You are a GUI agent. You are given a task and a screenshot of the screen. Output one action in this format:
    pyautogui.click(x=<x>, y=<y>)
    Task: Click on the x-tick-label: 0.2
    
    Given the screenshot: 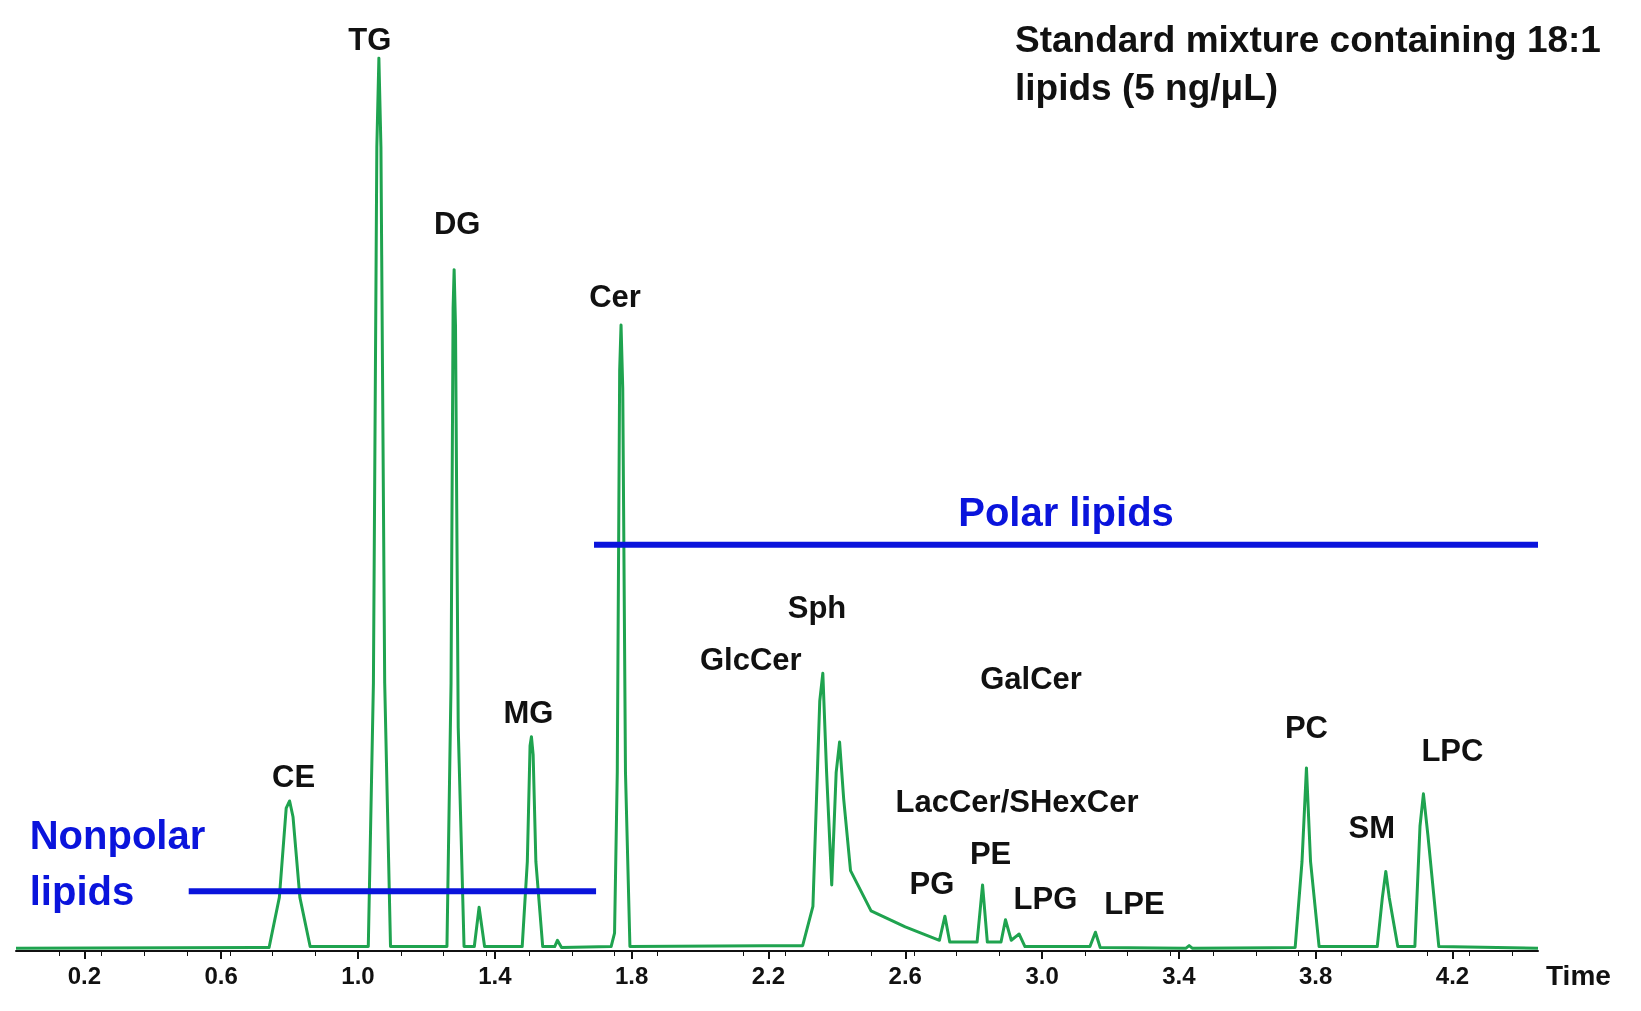 What is the action you would take?
    pyautogui.click(x=84, y=975)
    